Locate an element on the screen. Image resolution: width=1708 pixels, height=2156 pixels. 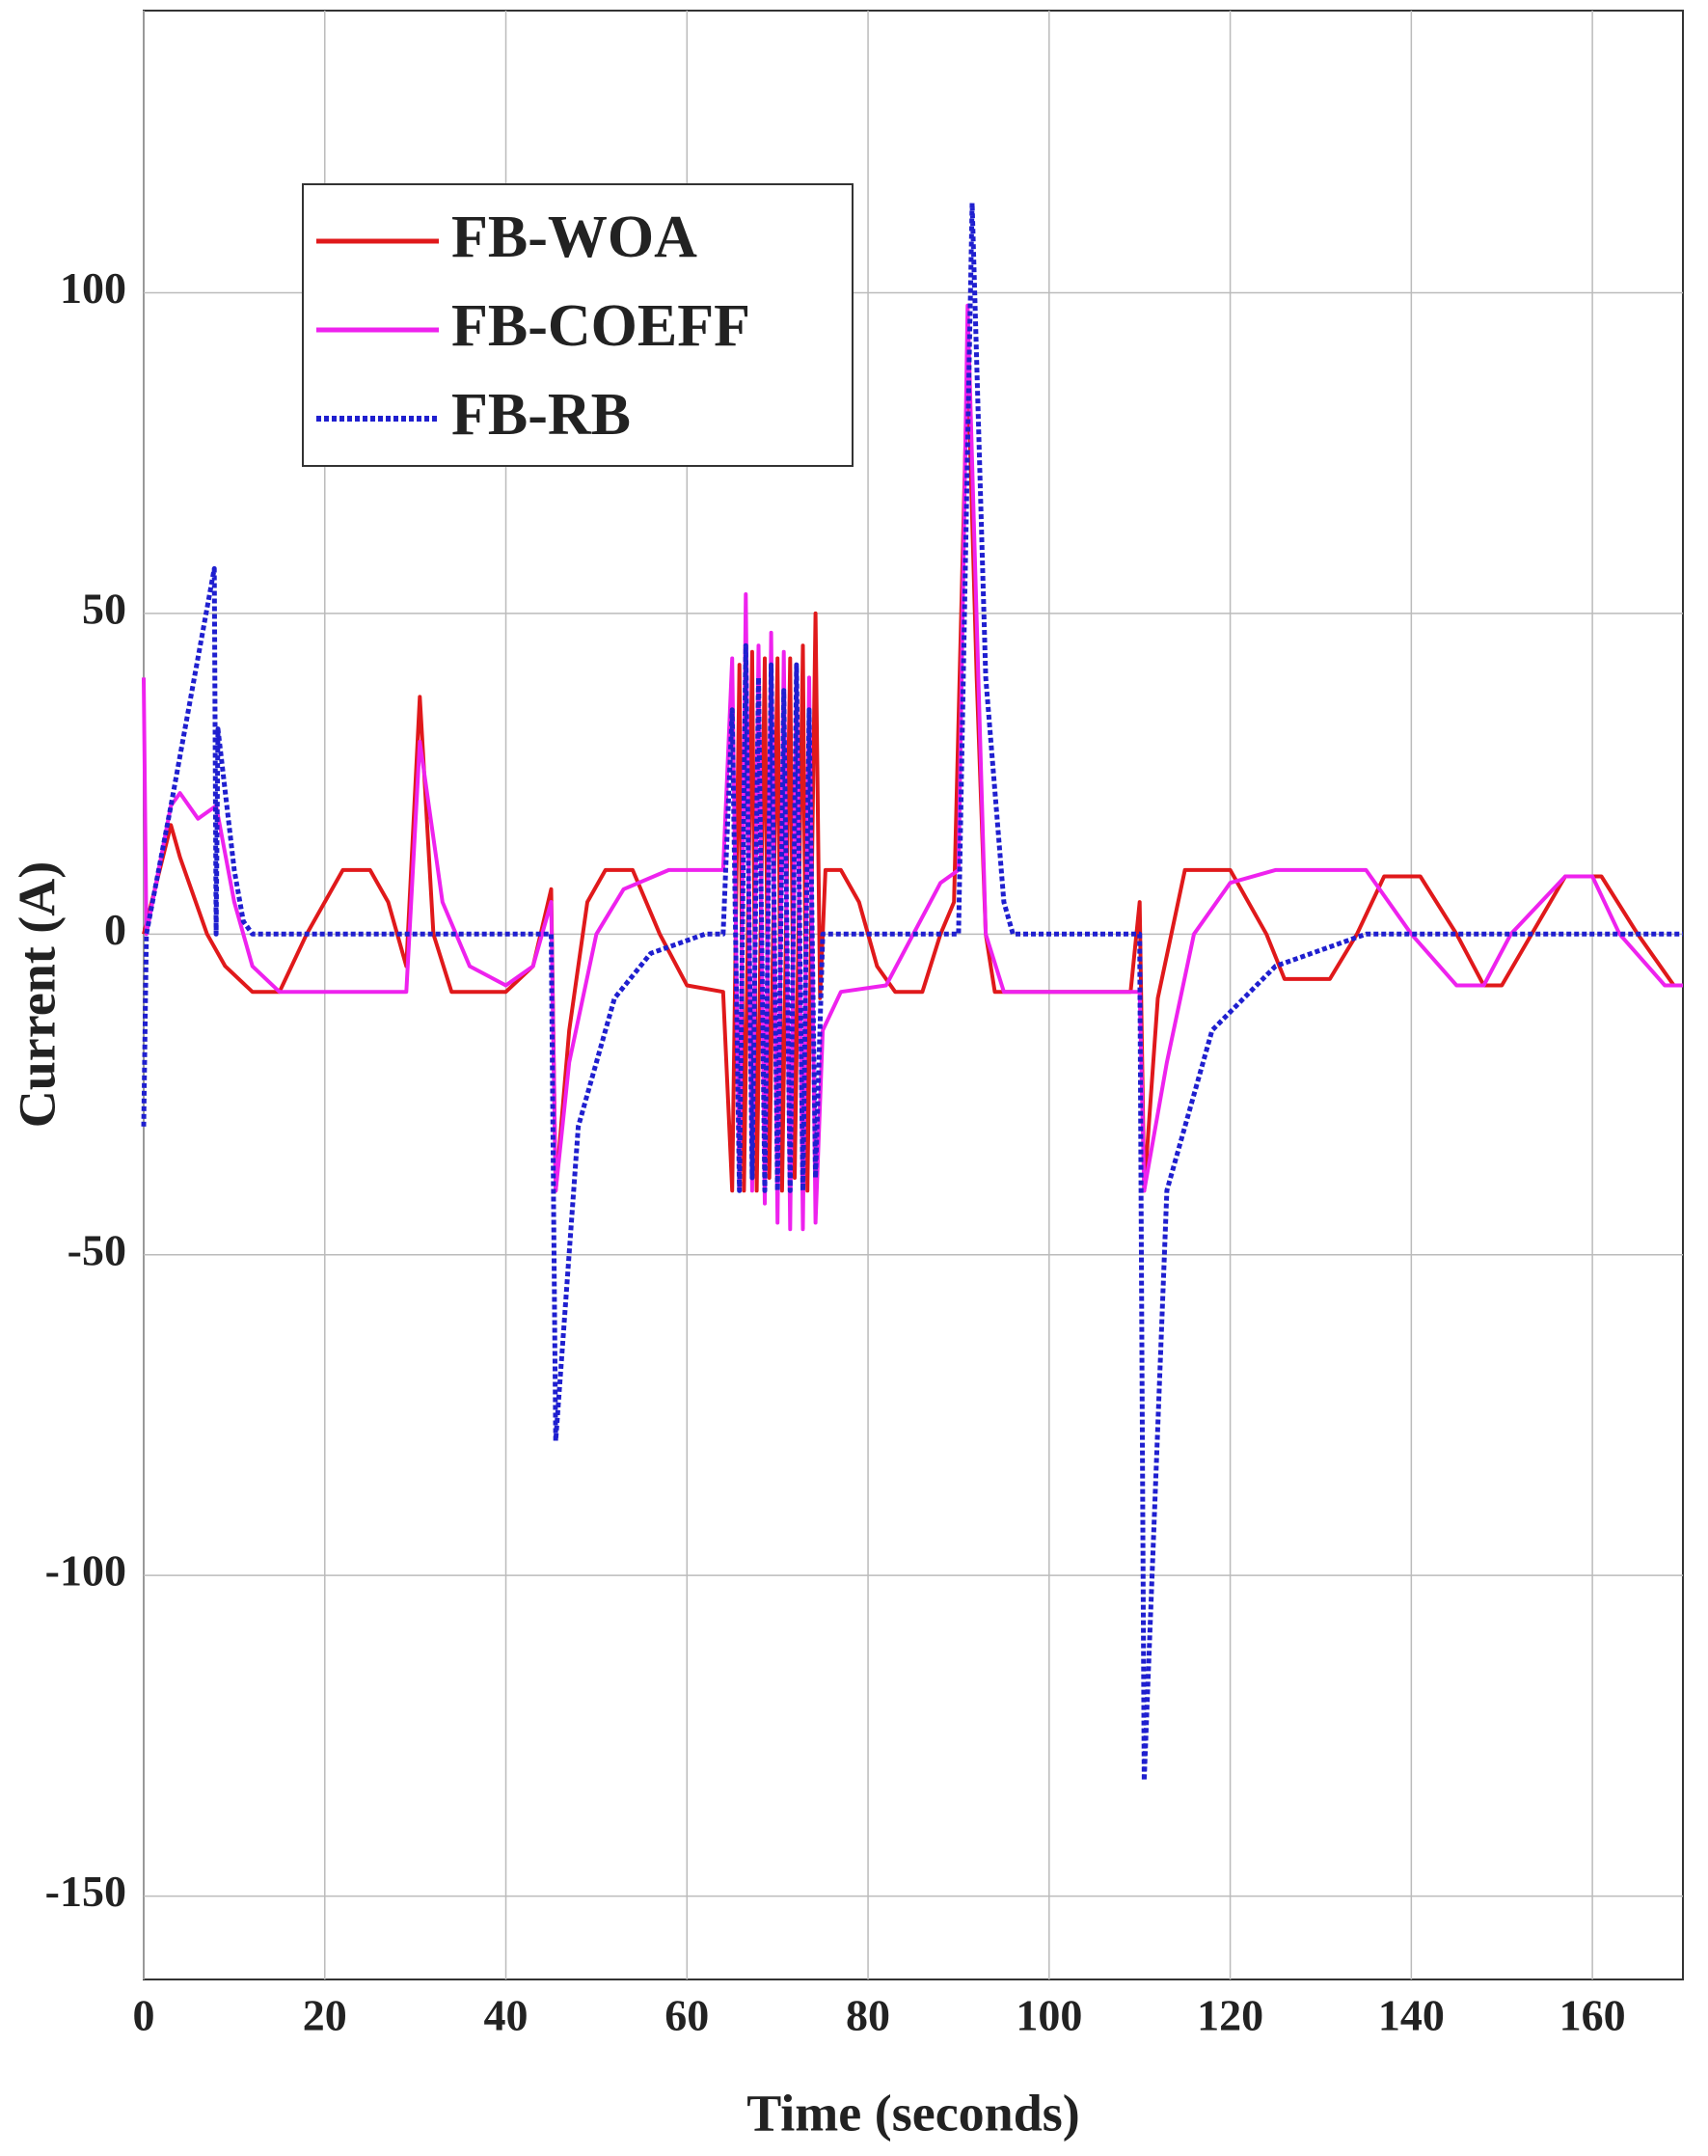
x-tick-label: 0 is located at coordinates (144, 2015).